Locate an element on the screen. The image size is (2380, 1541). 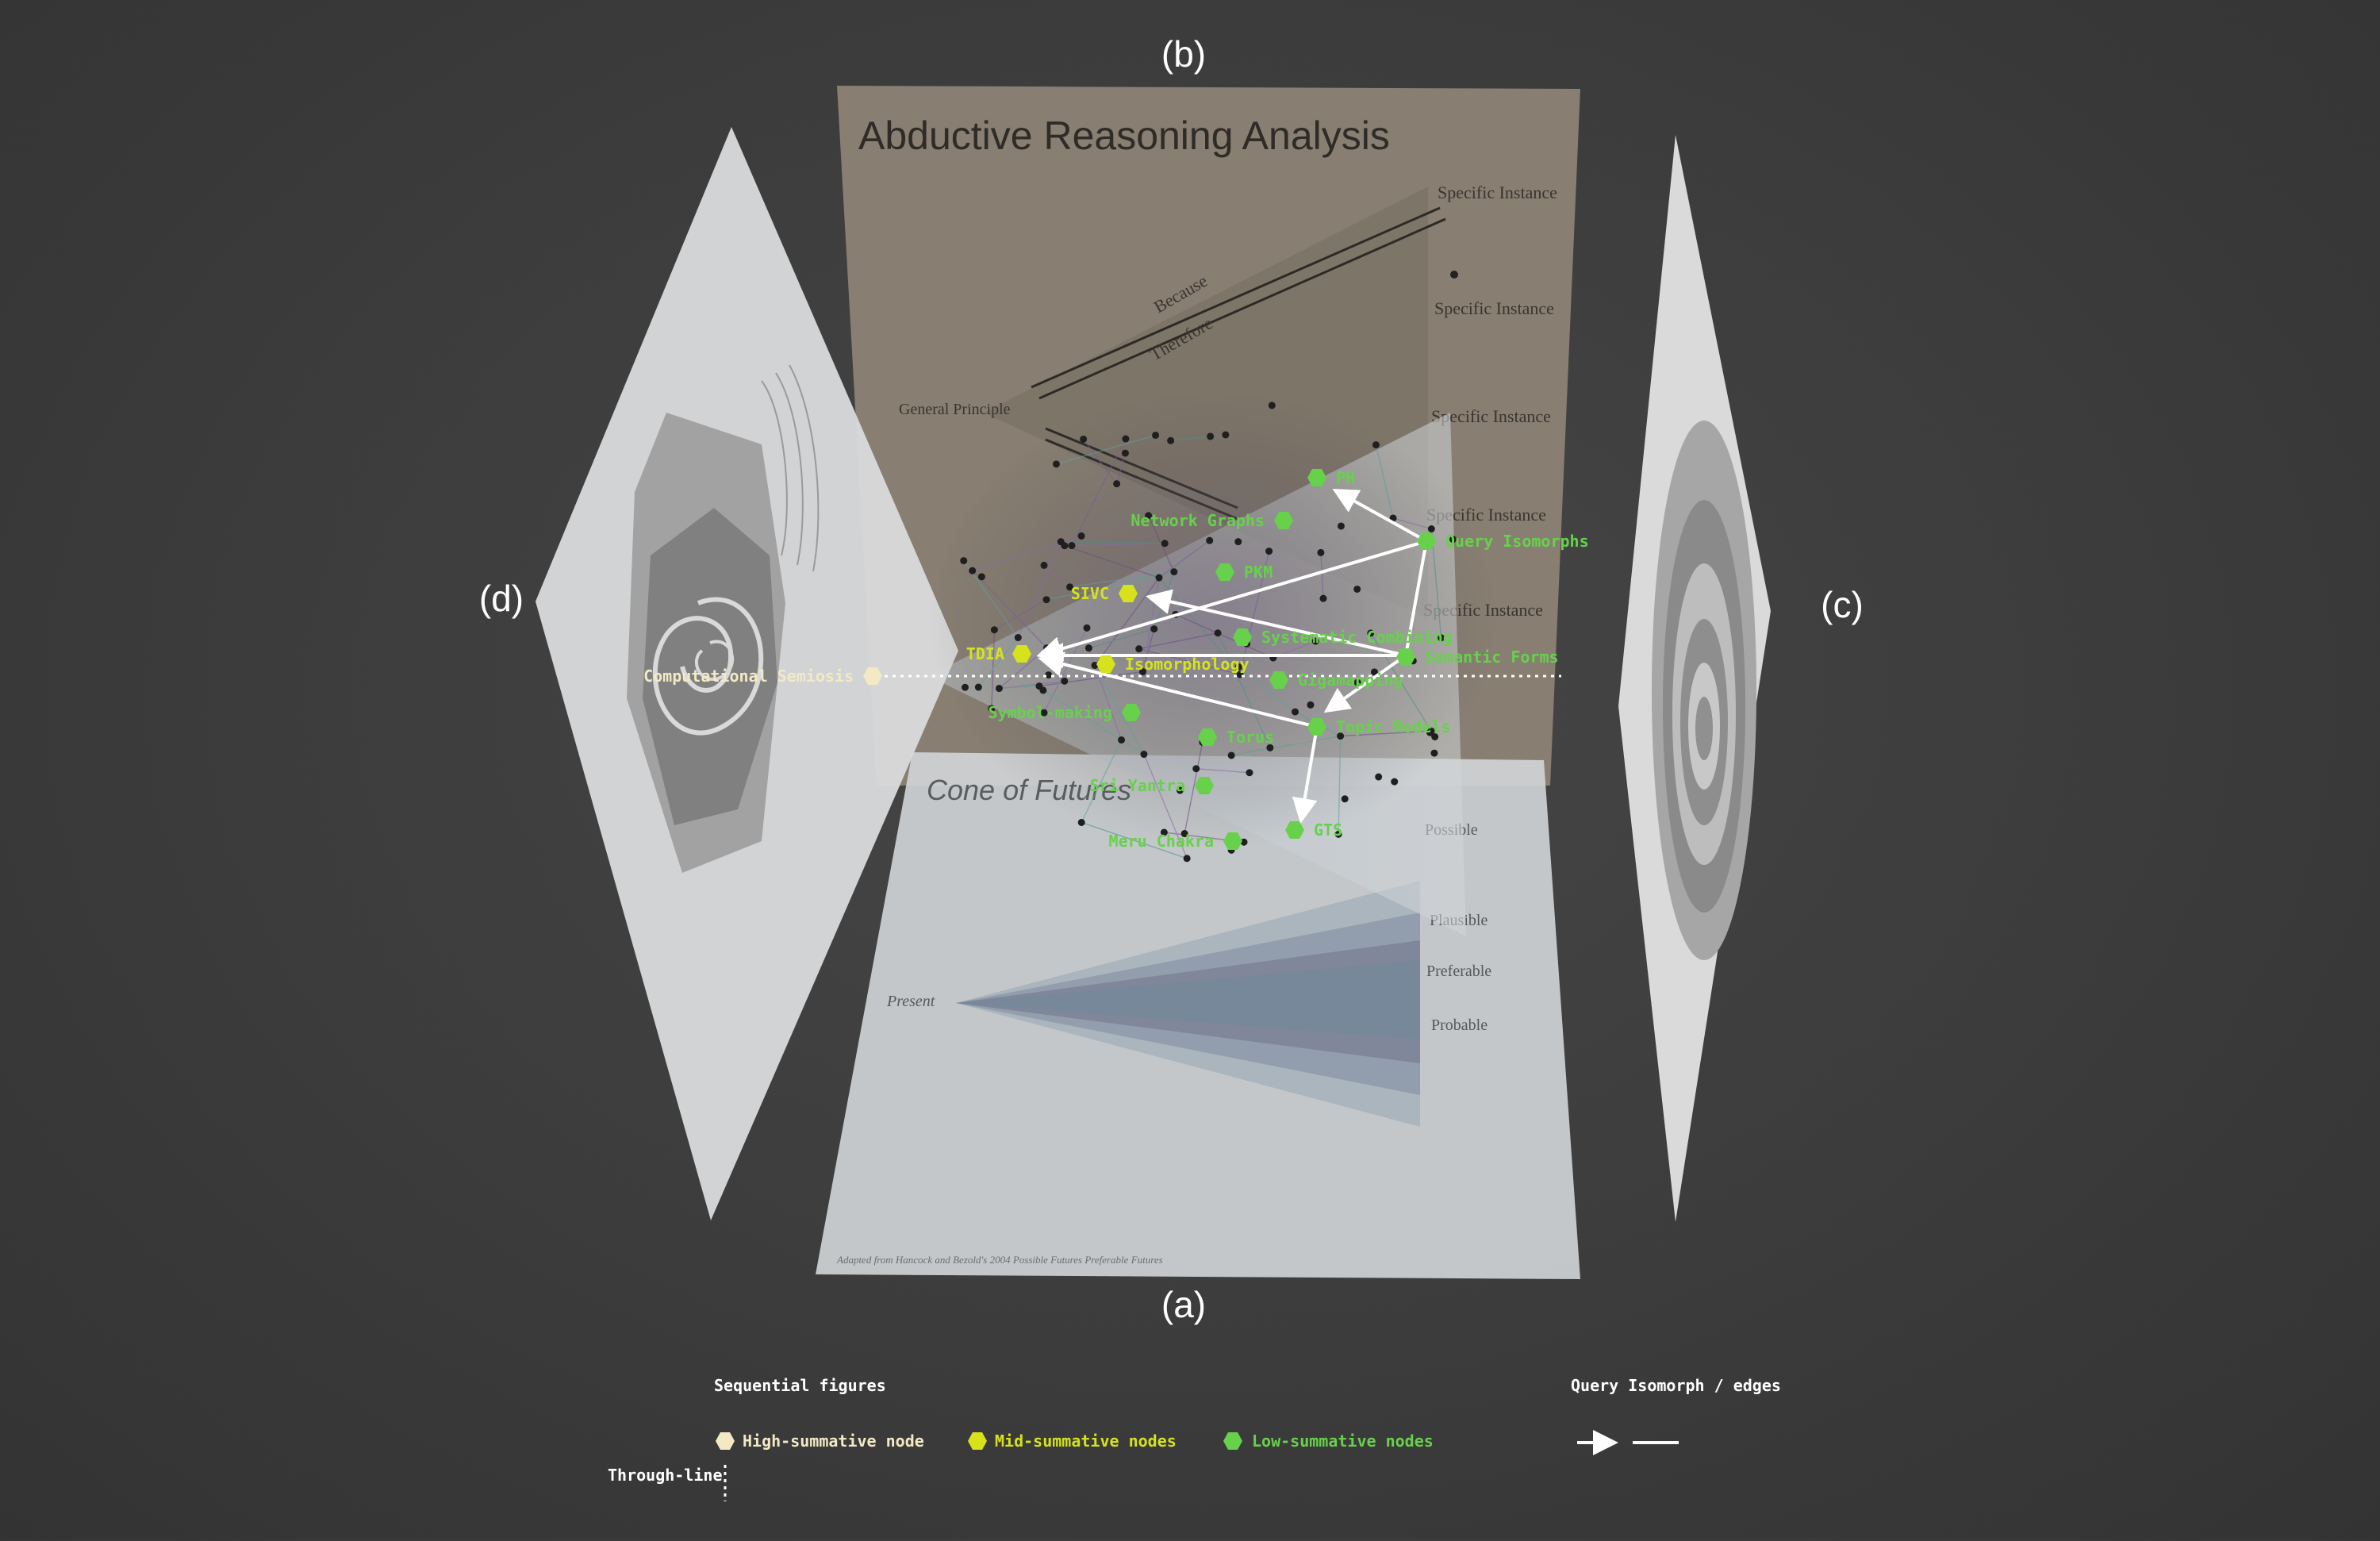
edge-qi-tdia is located at coordinates (1231, 601).